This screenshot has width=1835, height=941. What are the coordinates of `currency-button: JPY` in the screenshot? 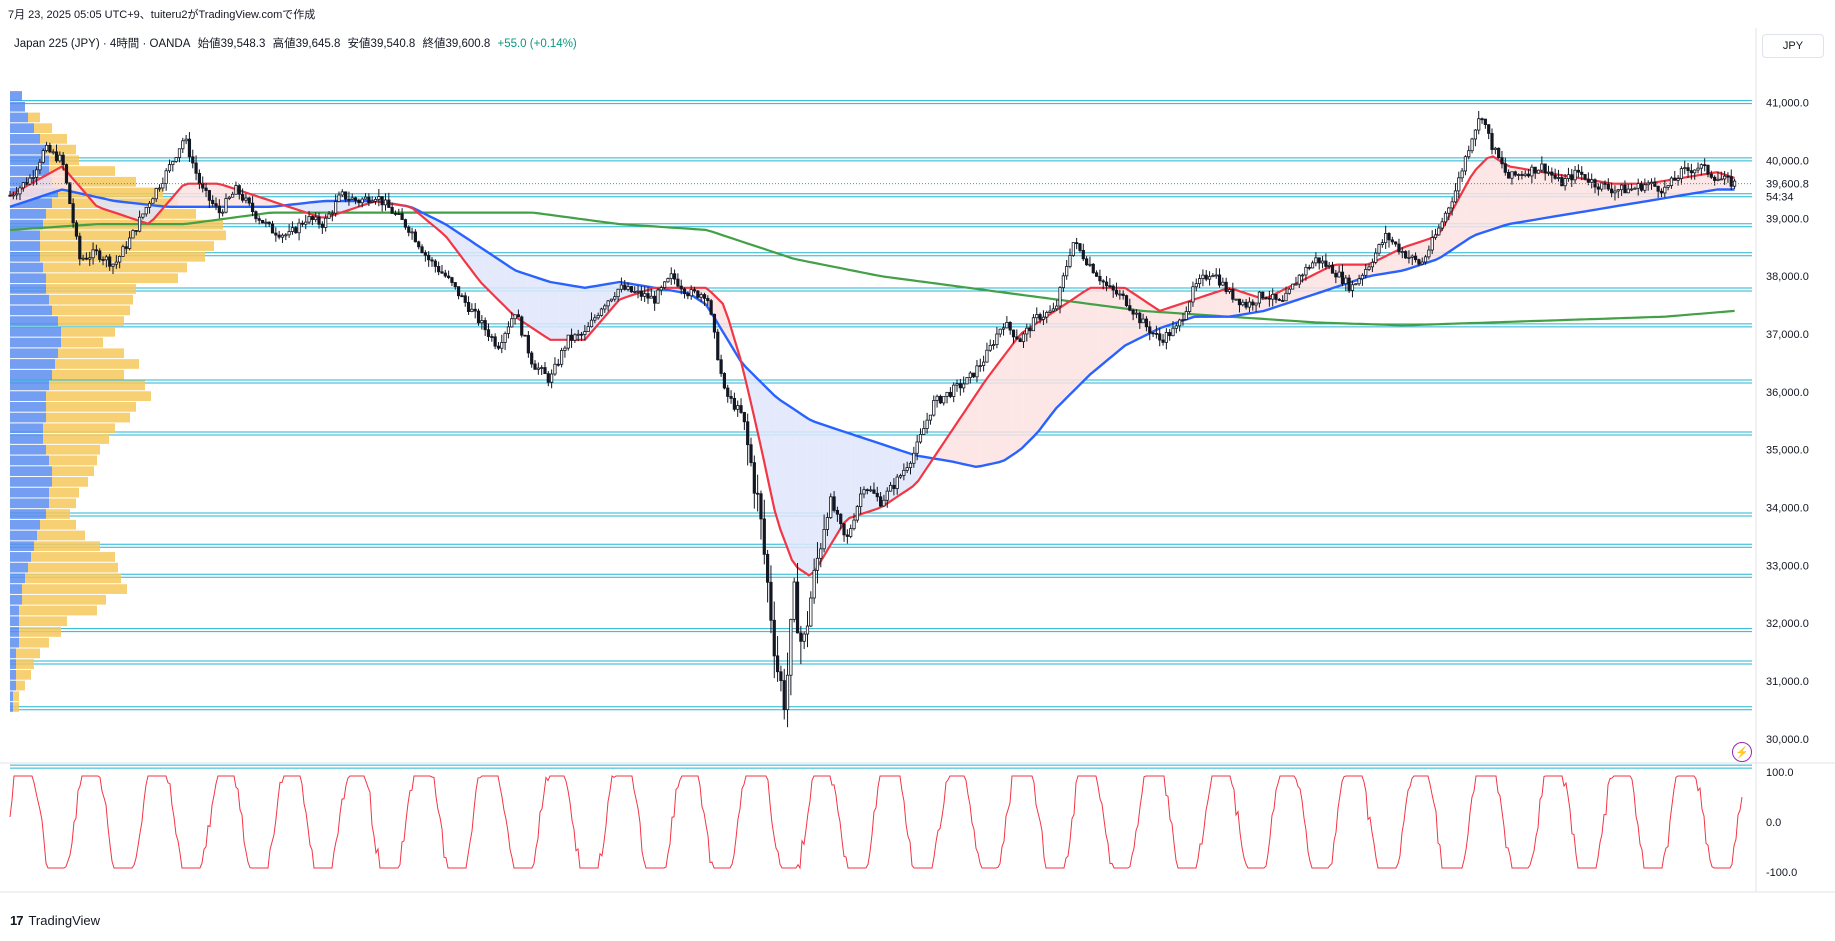 It's located at (1793, 46).